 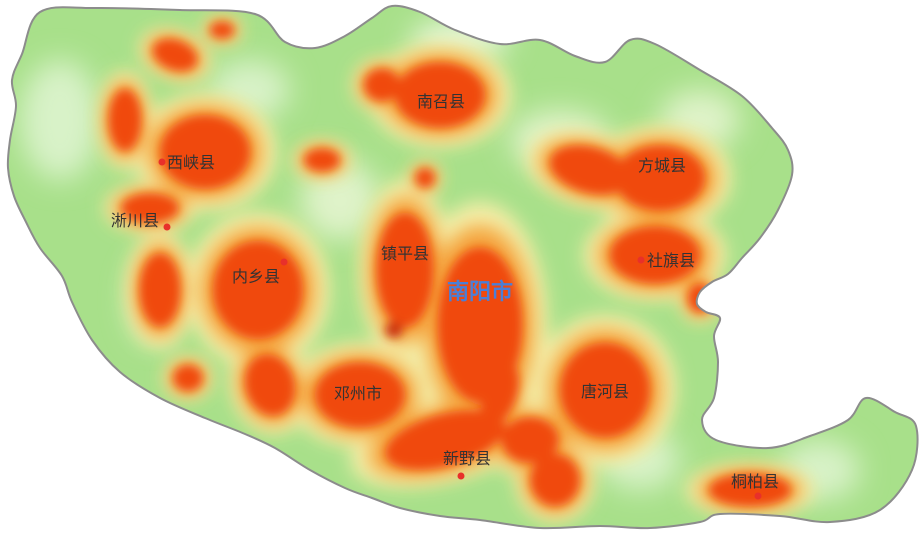 I want to click on county-label-xinye: 新野县, so click(x=467, y=458).